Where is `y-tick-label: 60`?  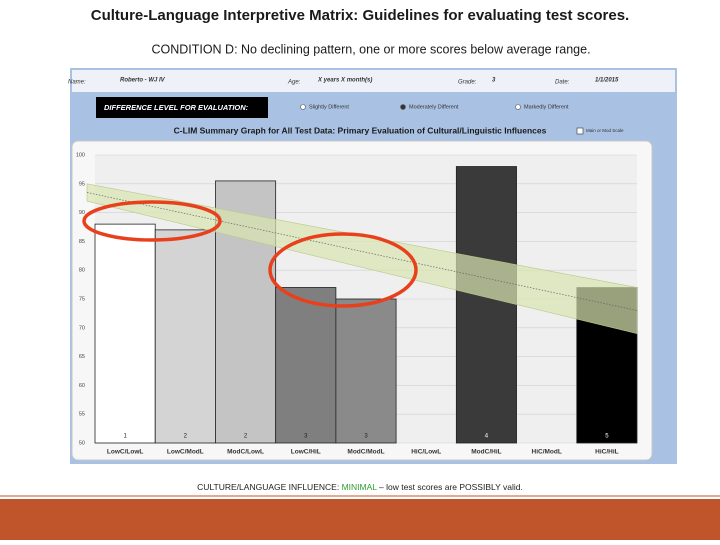 y-tick-label: 60 is located at coordinates (82, 386).